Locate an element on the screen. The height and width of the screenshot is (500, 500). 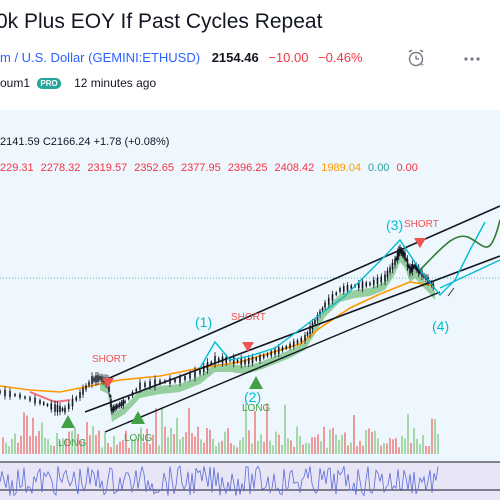
indicator-value: 2377.95 is located at coordinates (200, 168).